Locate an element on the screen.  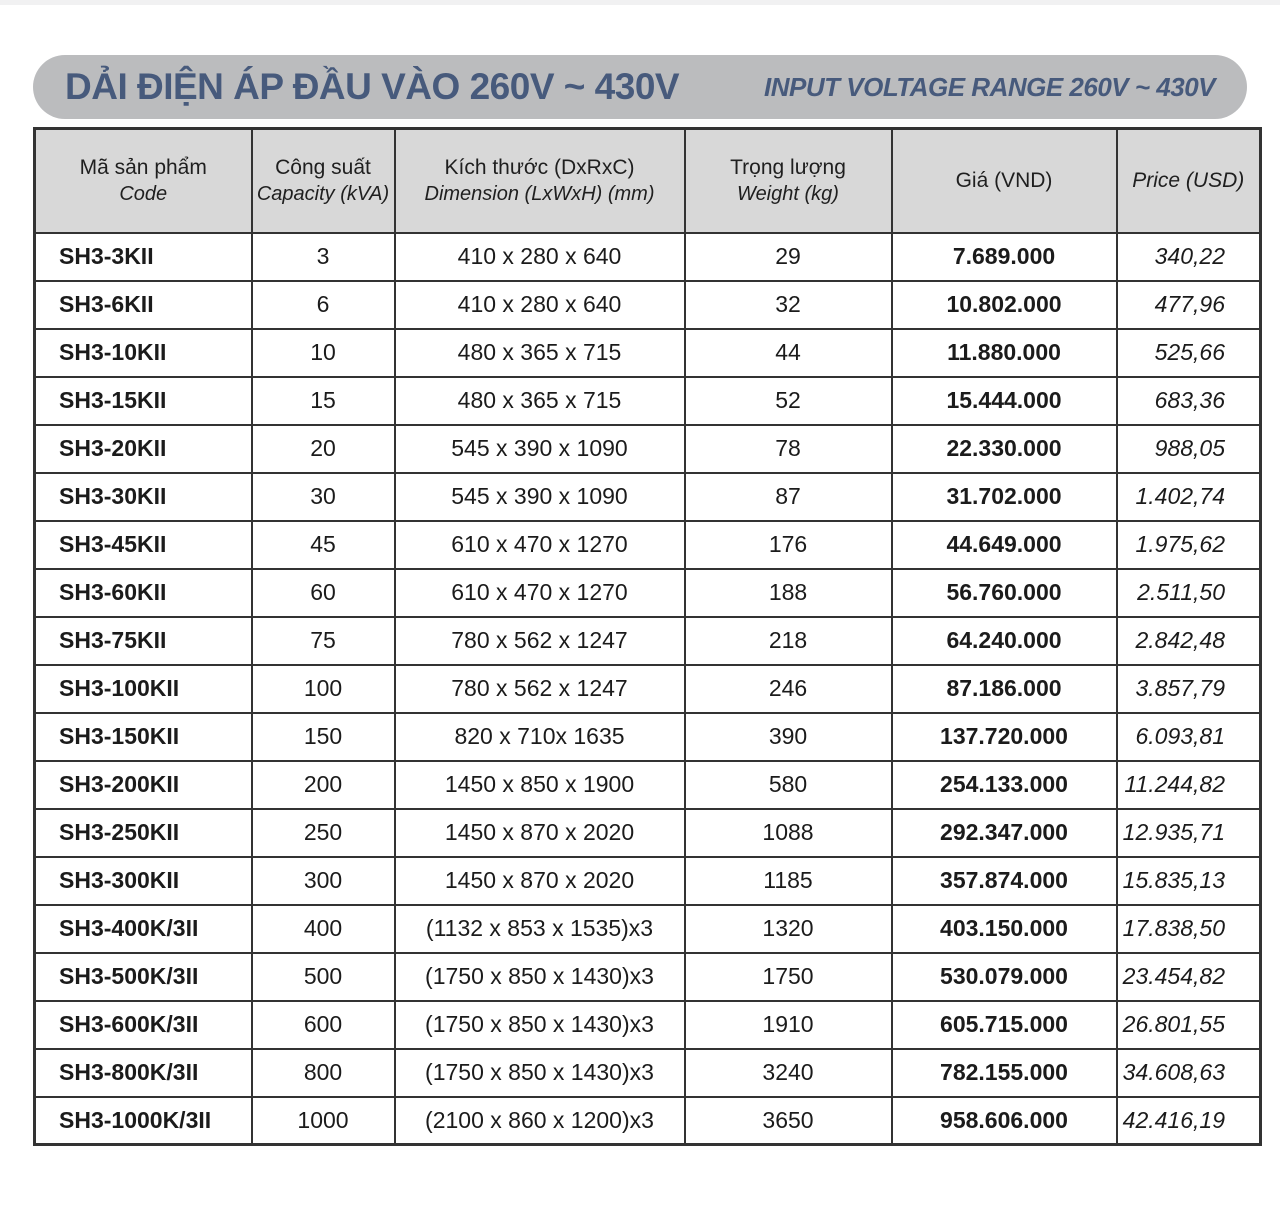
header-price-vnd: Giá (VND) is located at coordinates (1004, 180).